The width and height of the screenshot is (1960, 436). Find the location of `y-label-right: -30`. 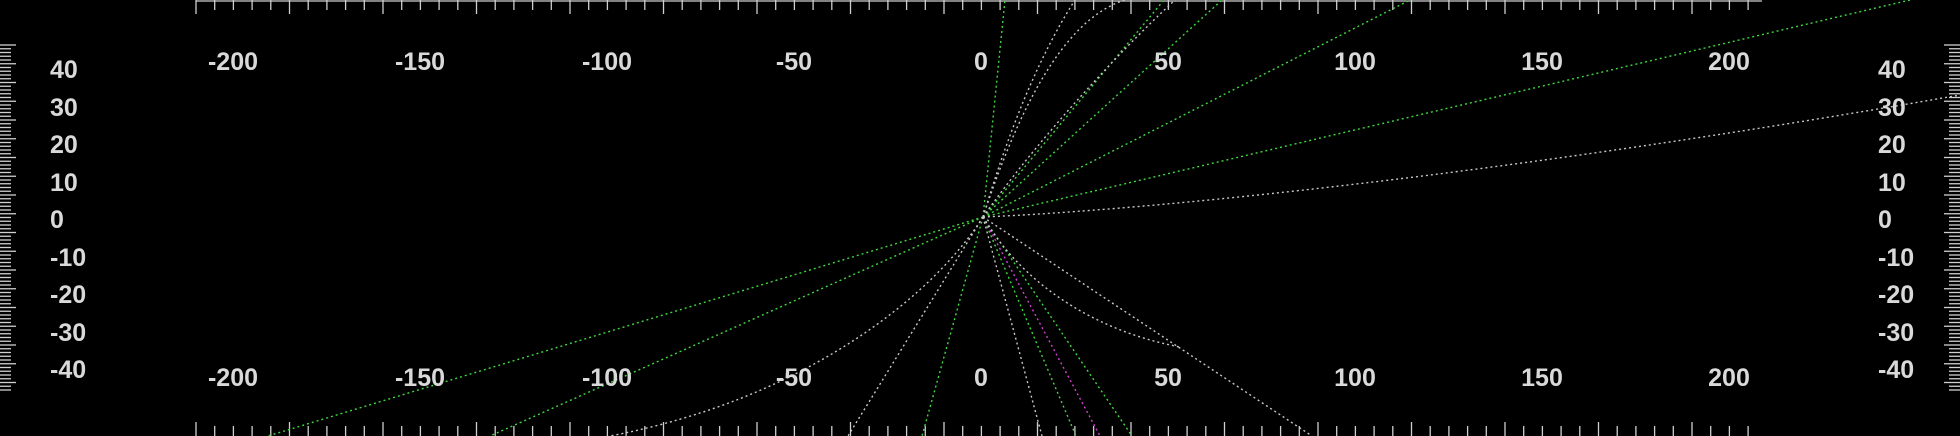

y-label-right: -30 is located at coordinates (1896, 333).